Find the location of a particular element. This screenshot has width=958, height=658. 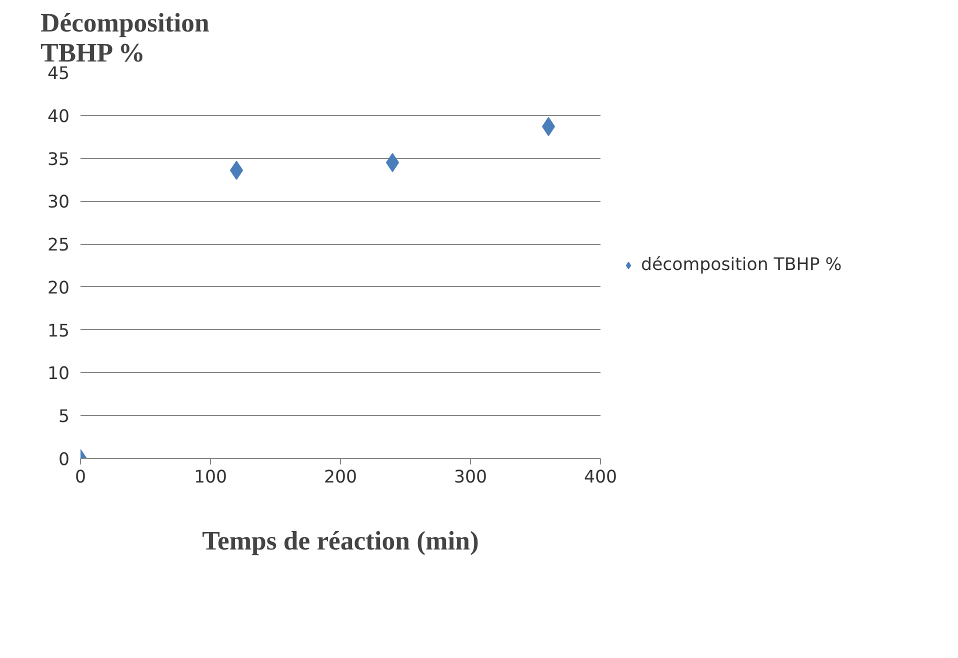

y-tick-label: 0 is located at coordinates (64, 460).